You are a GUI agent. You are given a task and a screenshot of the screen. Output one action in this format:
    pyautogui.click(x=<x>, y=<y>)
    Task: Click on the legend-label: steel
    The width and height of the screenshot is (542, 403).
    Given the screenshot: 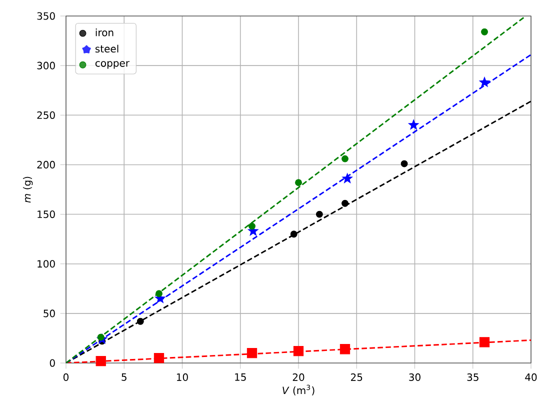 What is the action you would take?
    pyautogui.click(x=106, y=48)
    